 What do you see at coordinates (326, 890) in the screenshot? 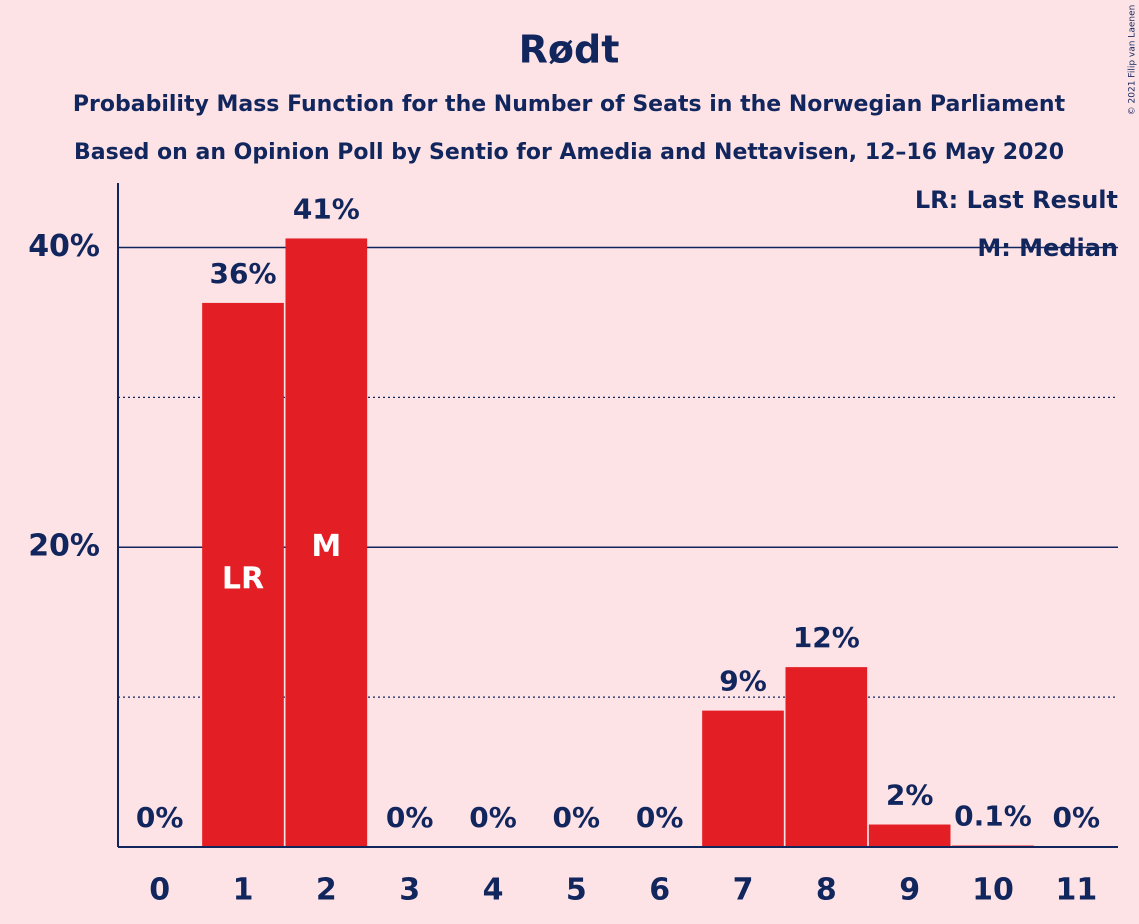
I see `x-tick-label: 2` at bounding box center [326, 890].